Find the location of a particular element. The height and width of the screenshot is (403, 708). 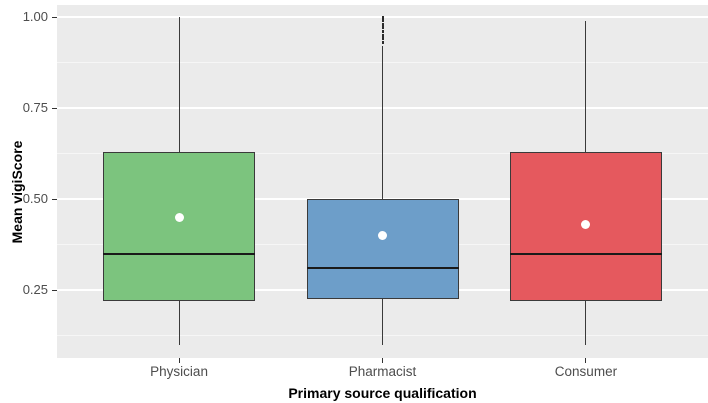

y-tick-label: 0.75 is located at coordinates (35, 107).